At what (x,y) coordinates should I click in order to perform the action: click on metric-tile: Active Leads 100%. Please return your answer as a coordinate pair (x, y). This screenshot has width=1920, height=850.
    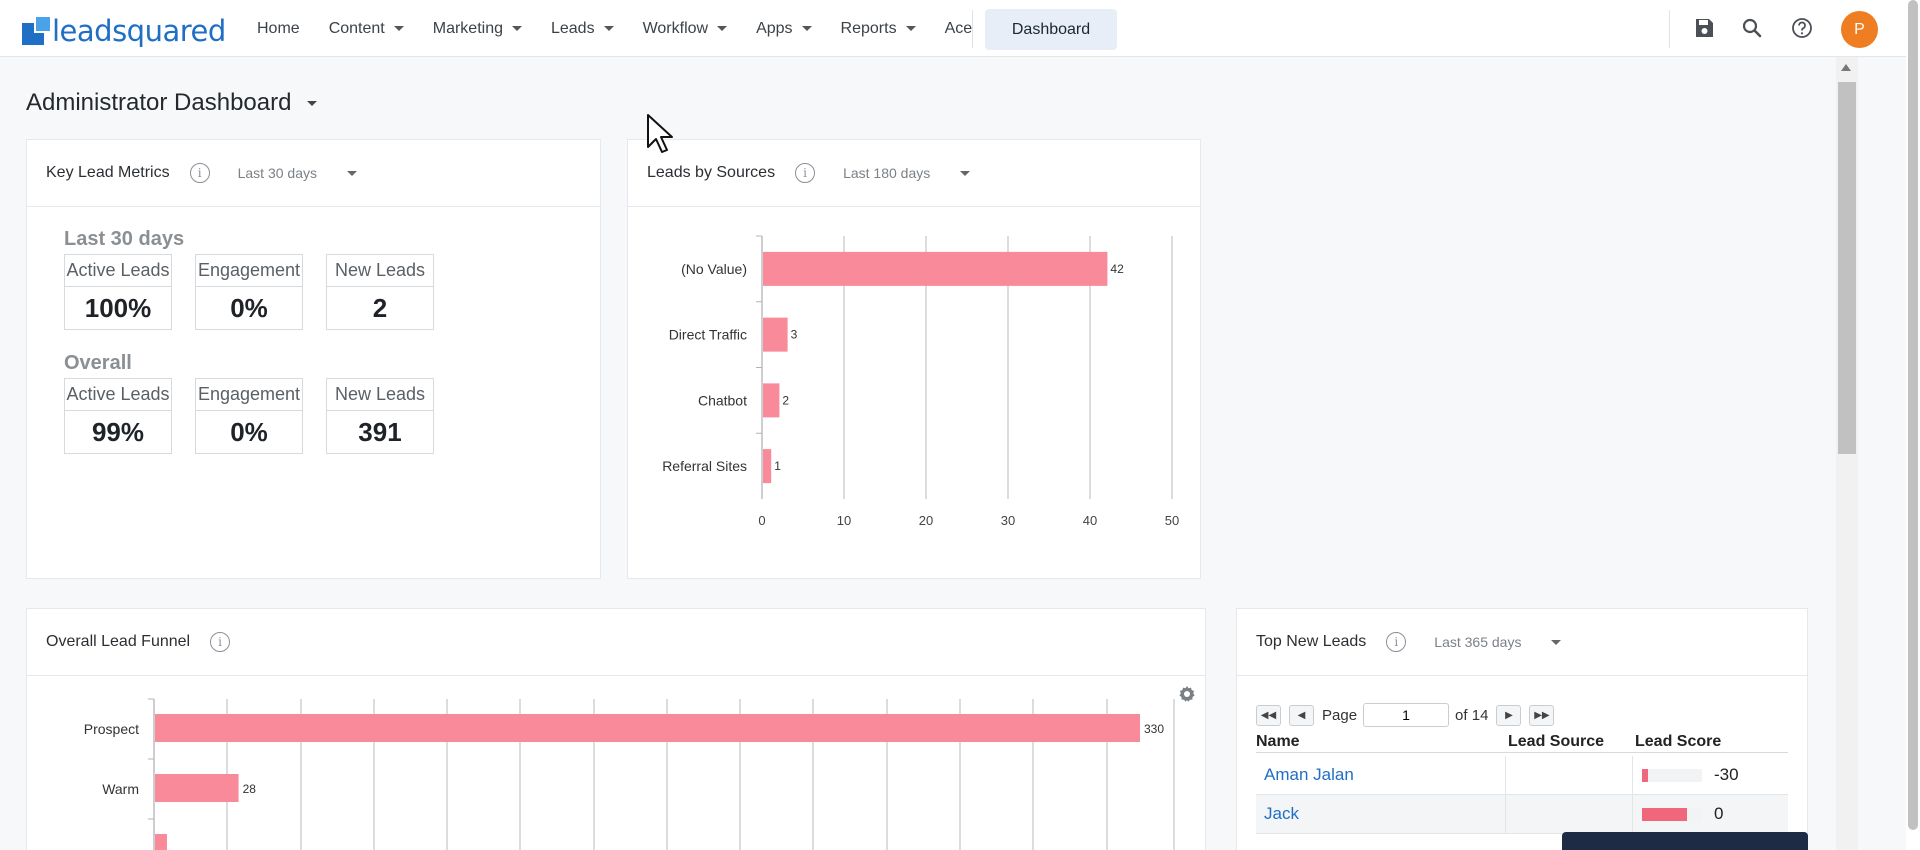
    Looking at the image, I should click on (118, 292).